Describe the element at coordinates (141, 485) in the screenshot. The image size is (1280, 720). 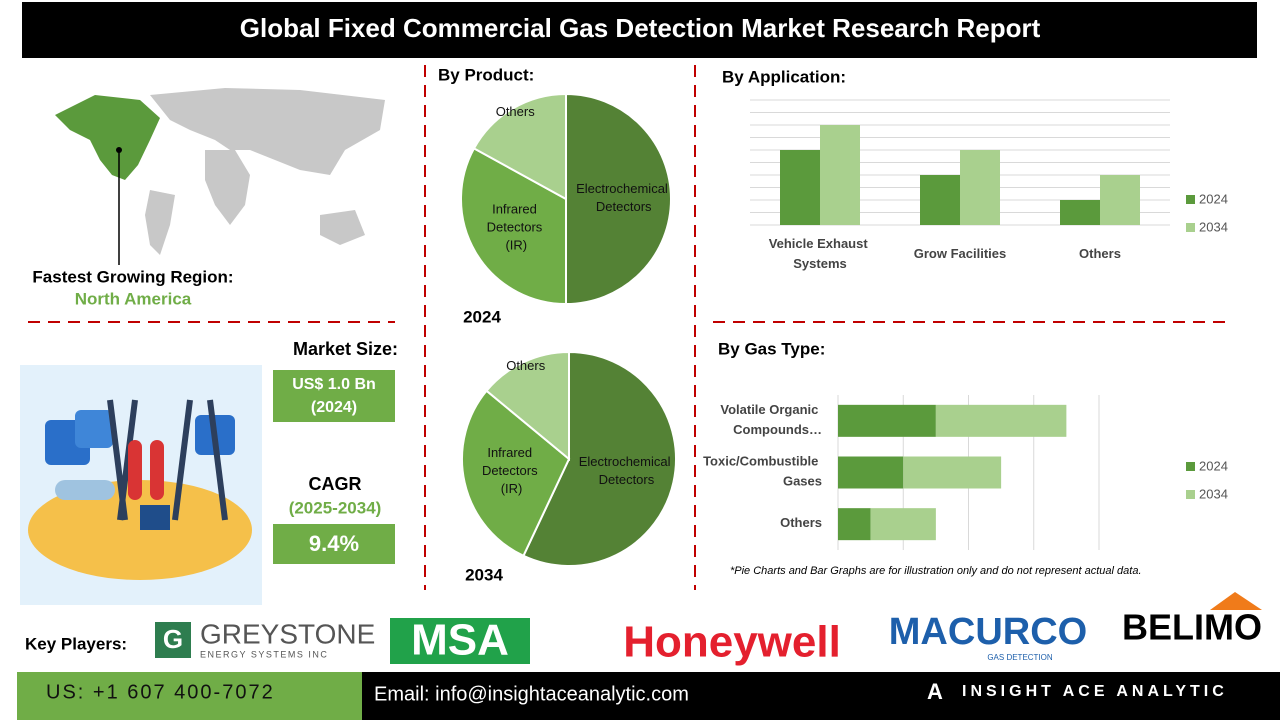
I see `illustration` at that location.